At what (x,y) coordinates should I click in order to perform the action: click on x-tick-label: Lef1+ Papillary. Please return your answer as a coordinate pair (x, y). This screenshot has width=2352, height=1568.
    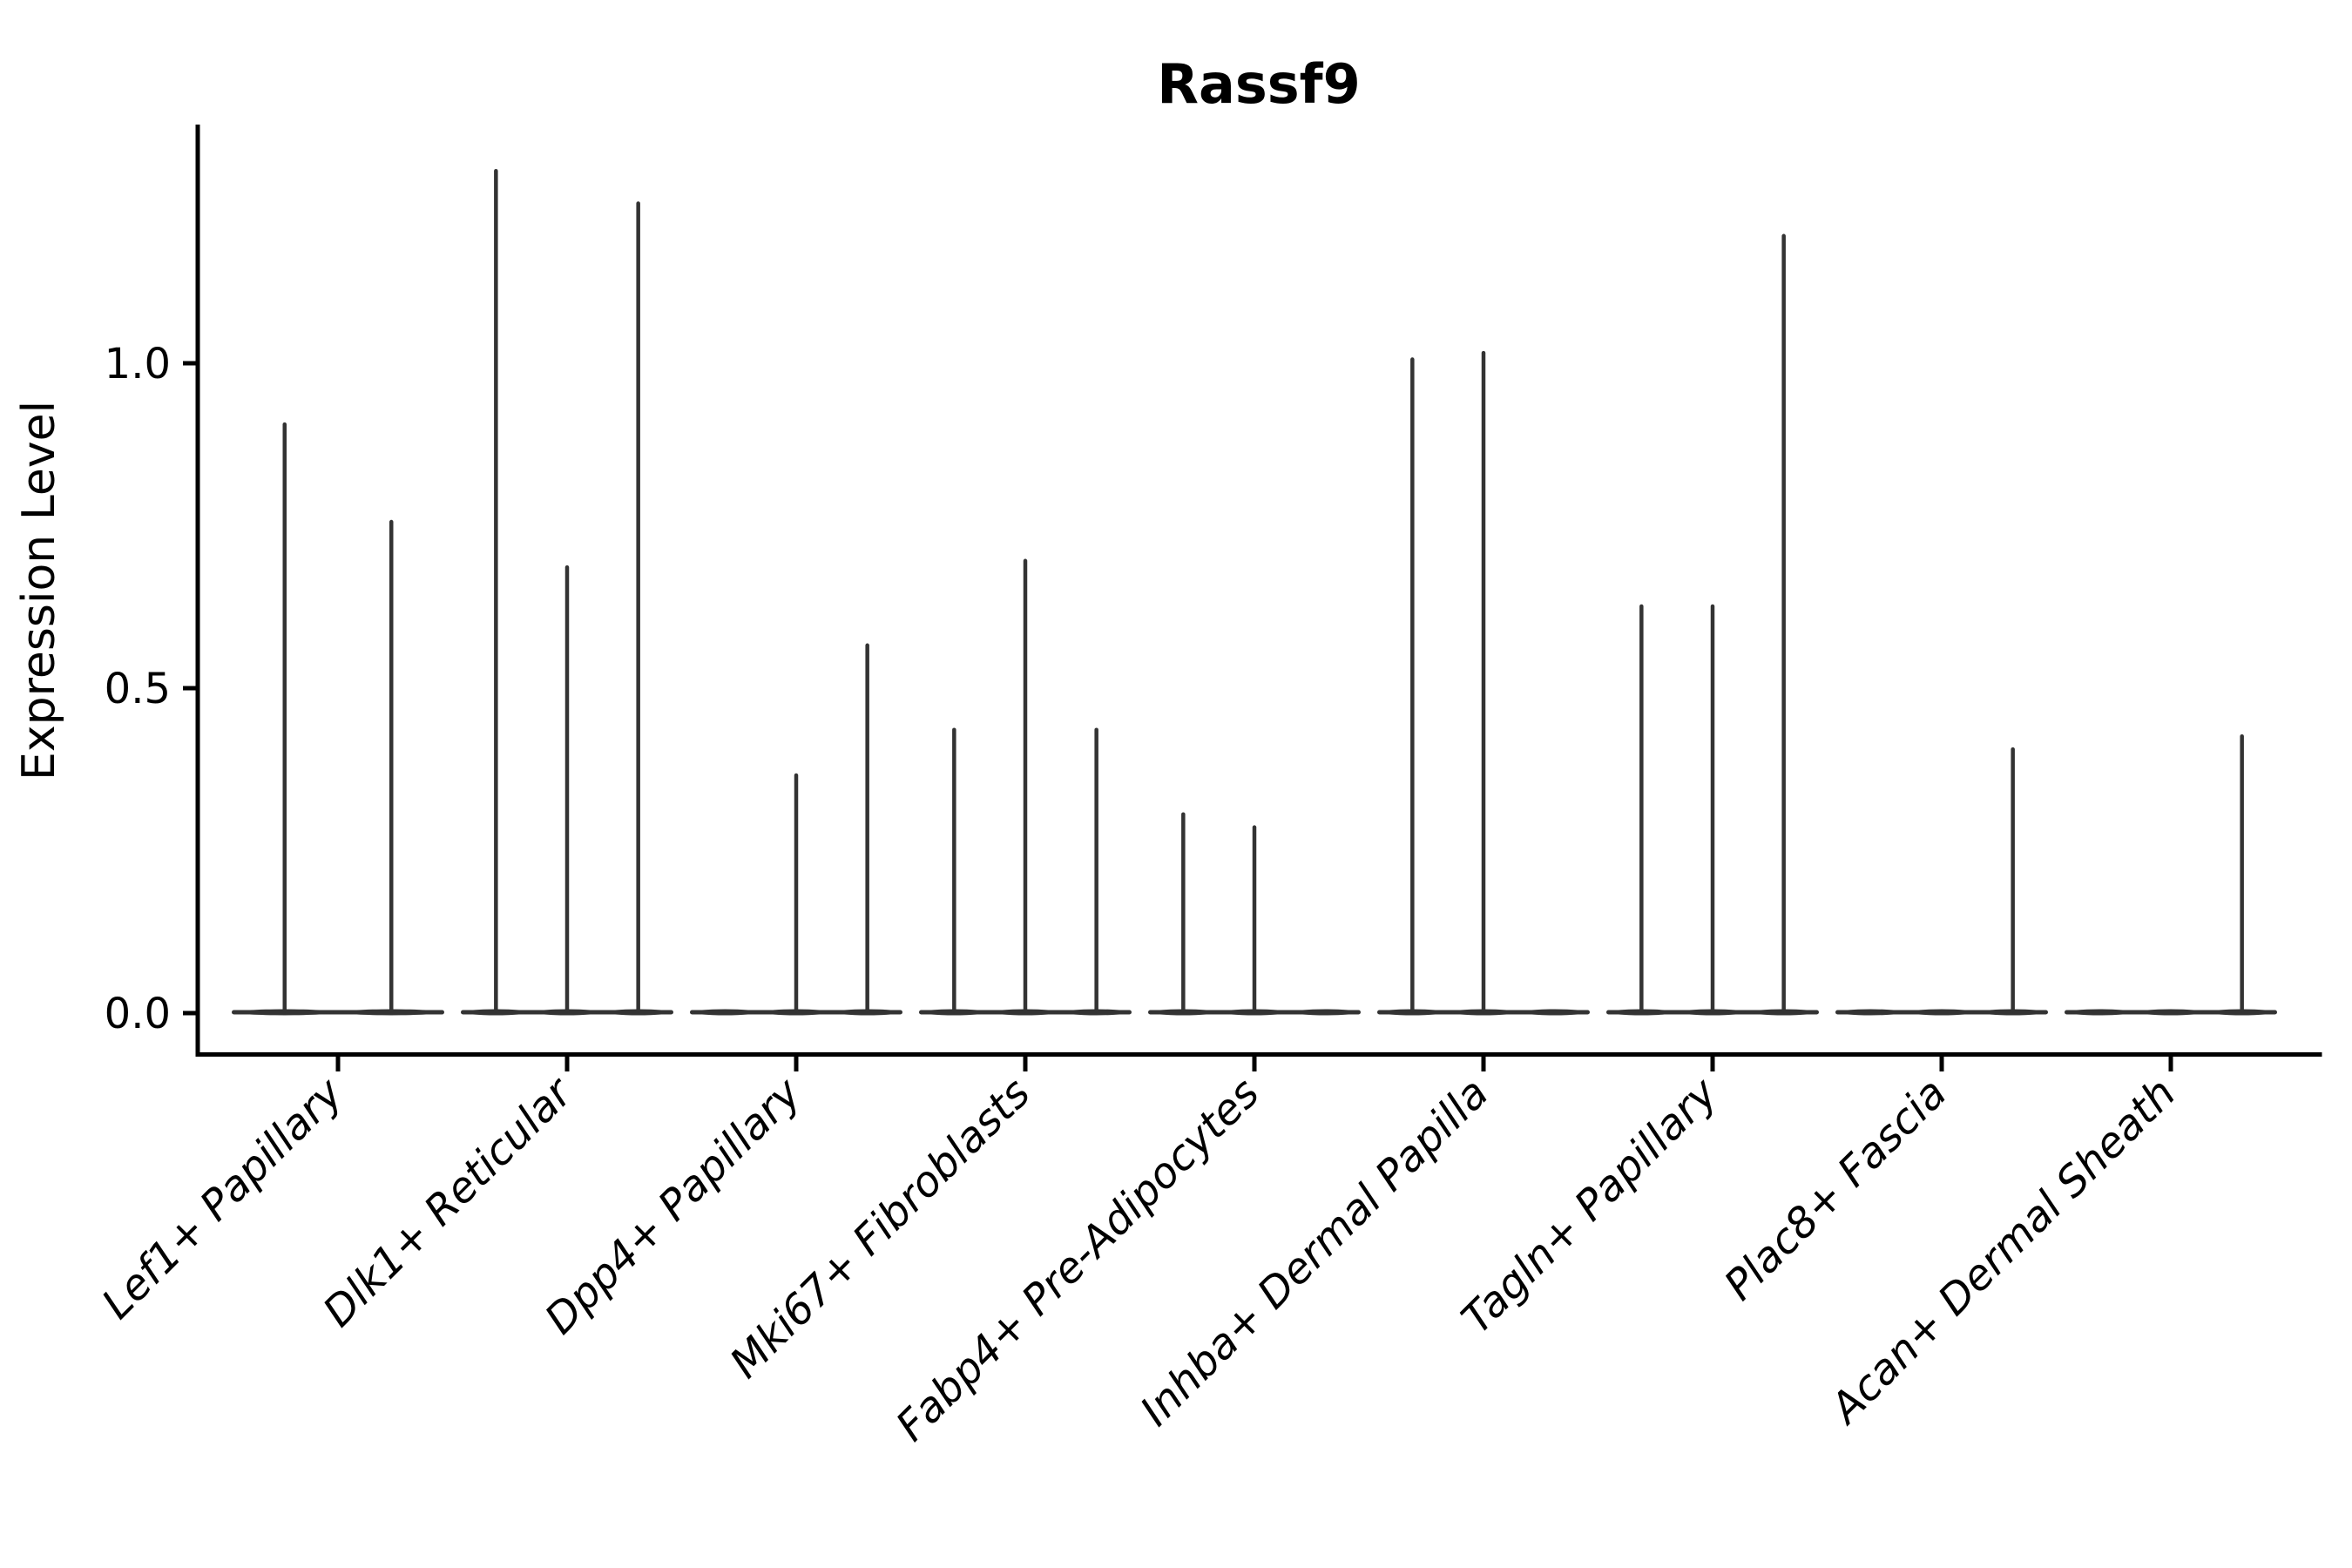
    Looking at the image, I should click on (222, 1198).